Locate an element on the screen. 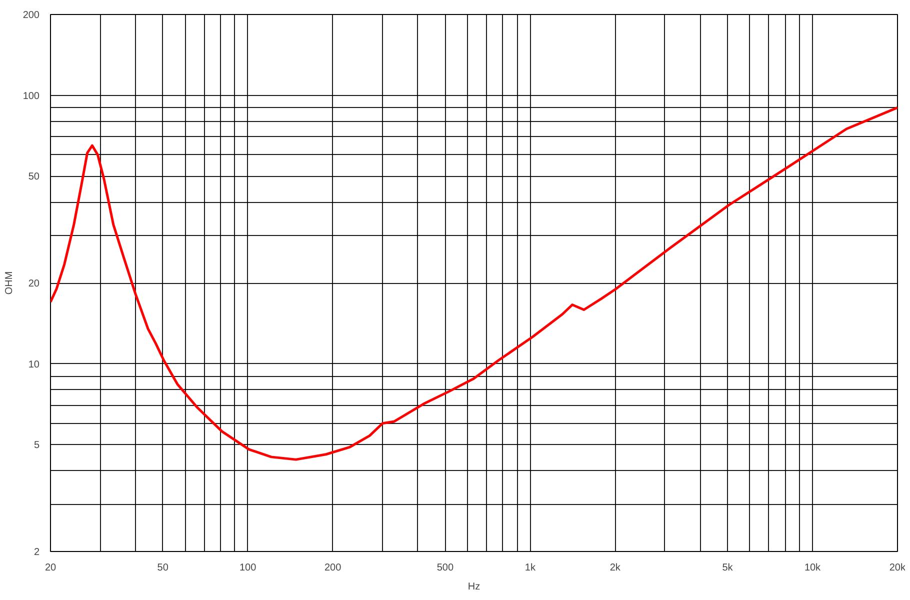  x-tick-label: 100 is located at coordinates (248, 568).